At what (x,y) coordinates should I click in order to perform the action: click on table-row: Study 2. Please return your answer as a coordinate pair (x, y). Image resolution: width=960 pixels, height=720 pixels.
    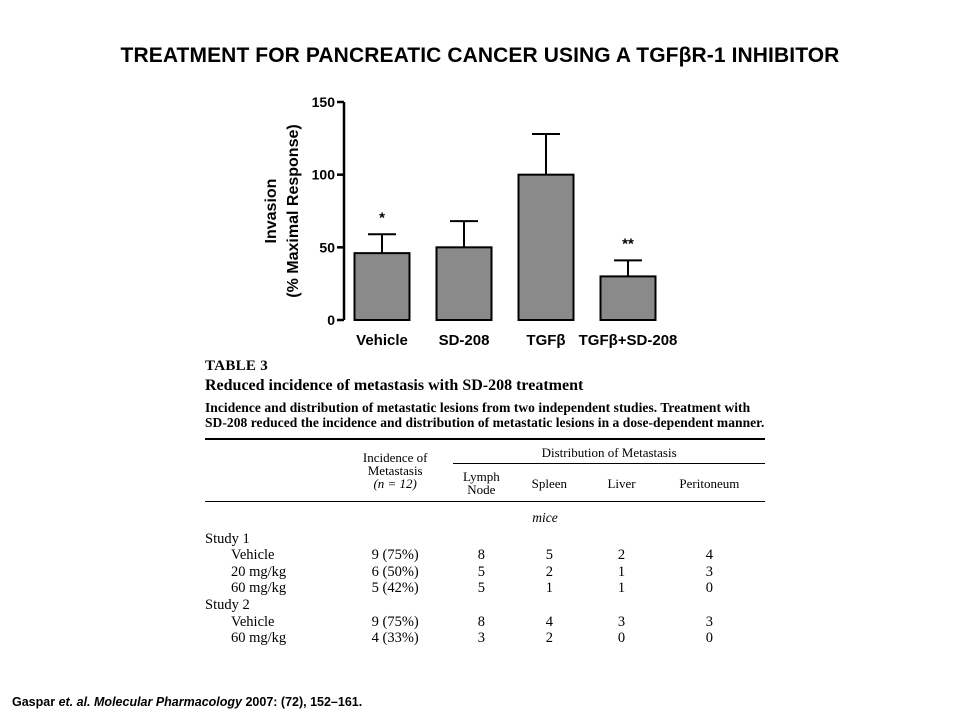
    Looking at the image, I should click on (485, 605).